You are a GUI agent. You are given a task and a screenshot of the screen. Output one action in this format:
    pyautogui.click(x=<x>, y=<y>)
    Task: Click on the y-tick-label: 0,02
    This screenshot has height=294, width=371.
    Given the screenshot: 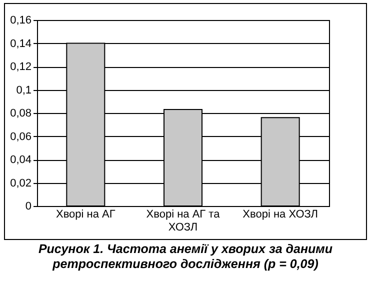 What is the action you would take?
    pyautogui.click(x=21, y=183)
    